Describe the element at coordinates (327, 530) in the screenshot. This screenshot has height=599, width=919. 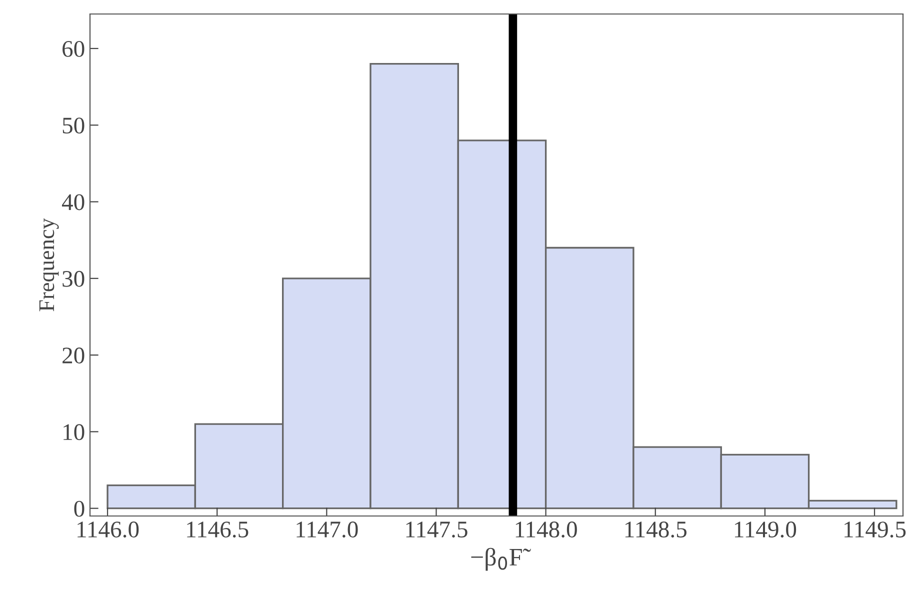
I see `x-tick-label: 1147.0` at that location.